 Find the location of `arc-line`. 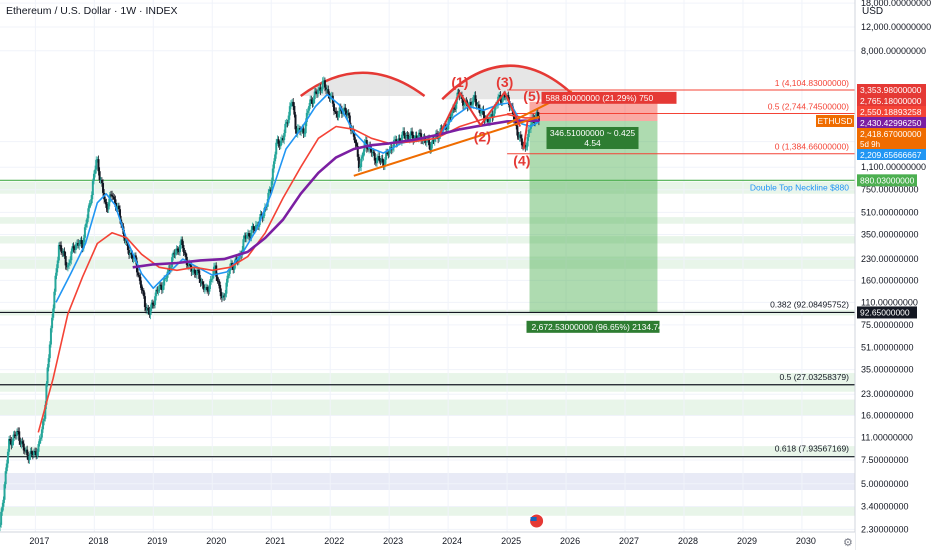

arc-line is located at coordinates (510, 82).